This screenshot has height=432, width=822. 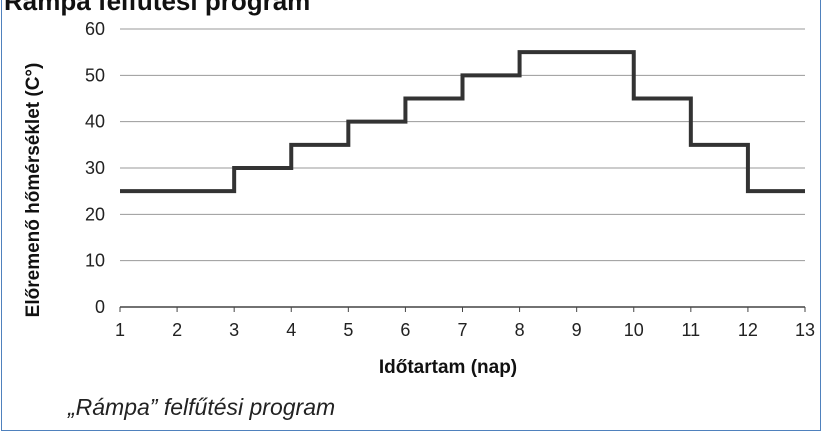 What do you see at coordinates (462, 330) in the screenshot?
I see `x-tick-label-7: 7` at bounding box center [462, 330].